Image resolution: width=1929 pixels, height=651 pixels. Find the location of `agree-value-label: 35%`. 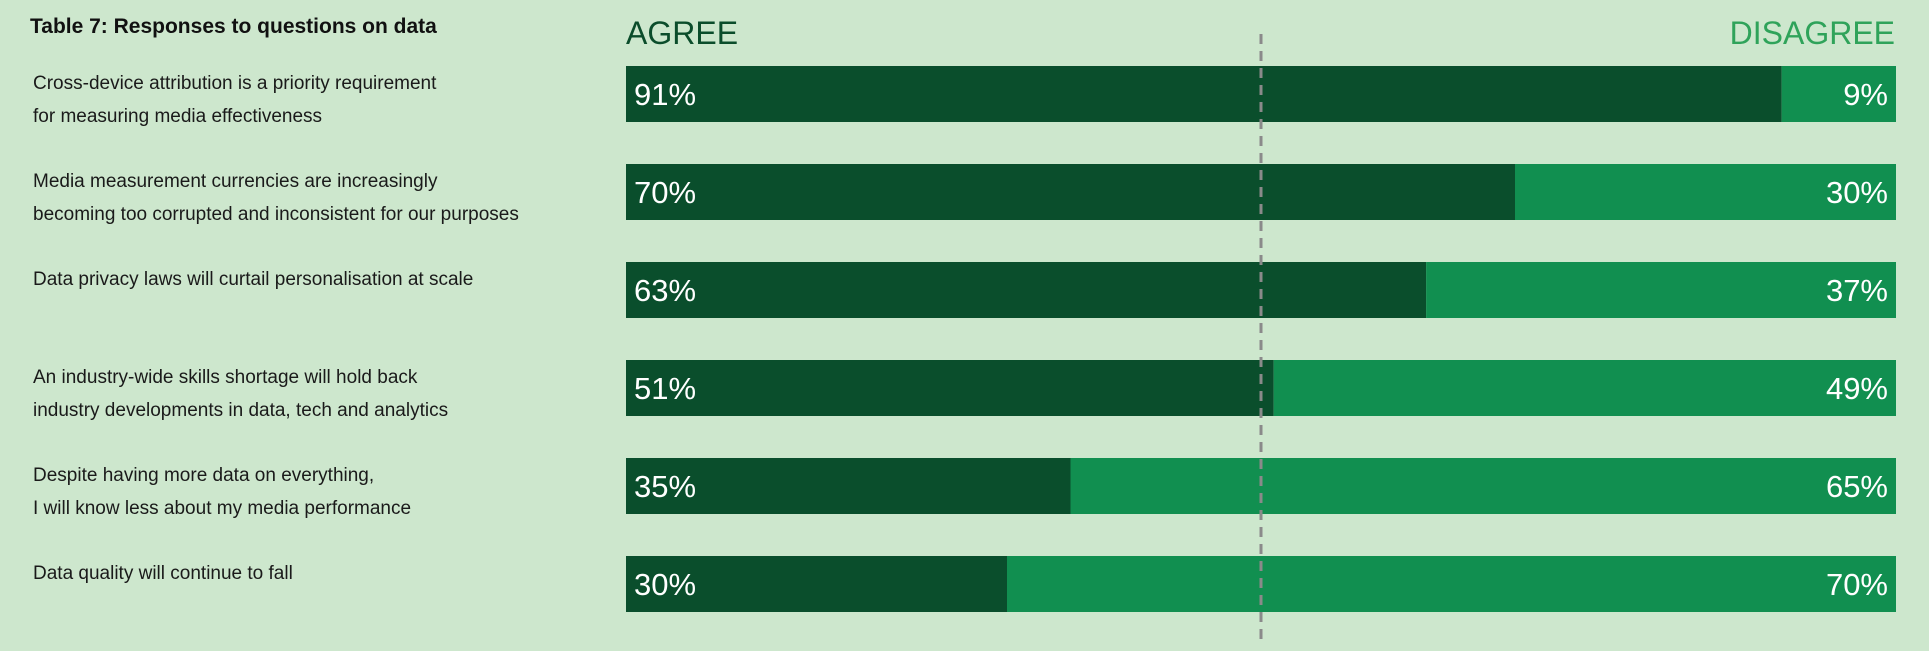

agree-value-label: 35% is located at coordinates (665, 486).